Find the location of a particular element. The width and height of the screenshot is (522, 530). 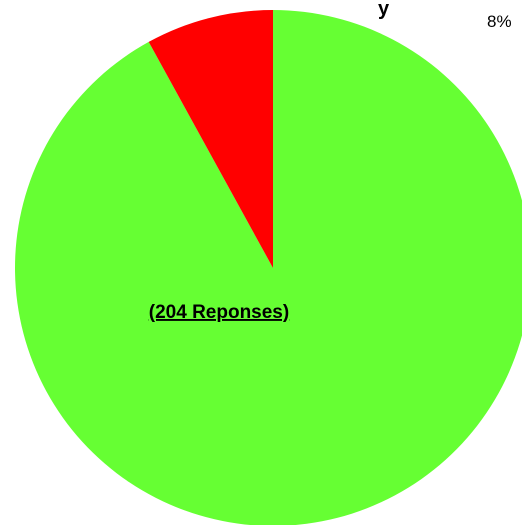

responses-count-label: (204 Reponses) is located at coordinates (219, 312).